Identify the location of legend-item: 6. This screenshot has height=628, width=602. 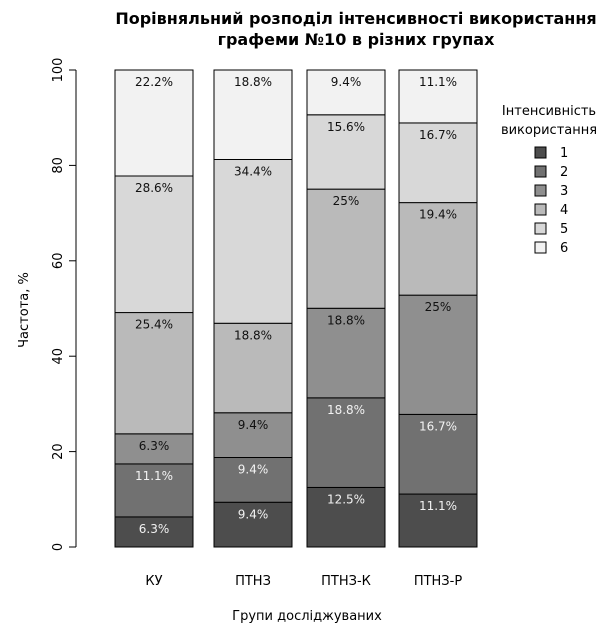
(551, 248).